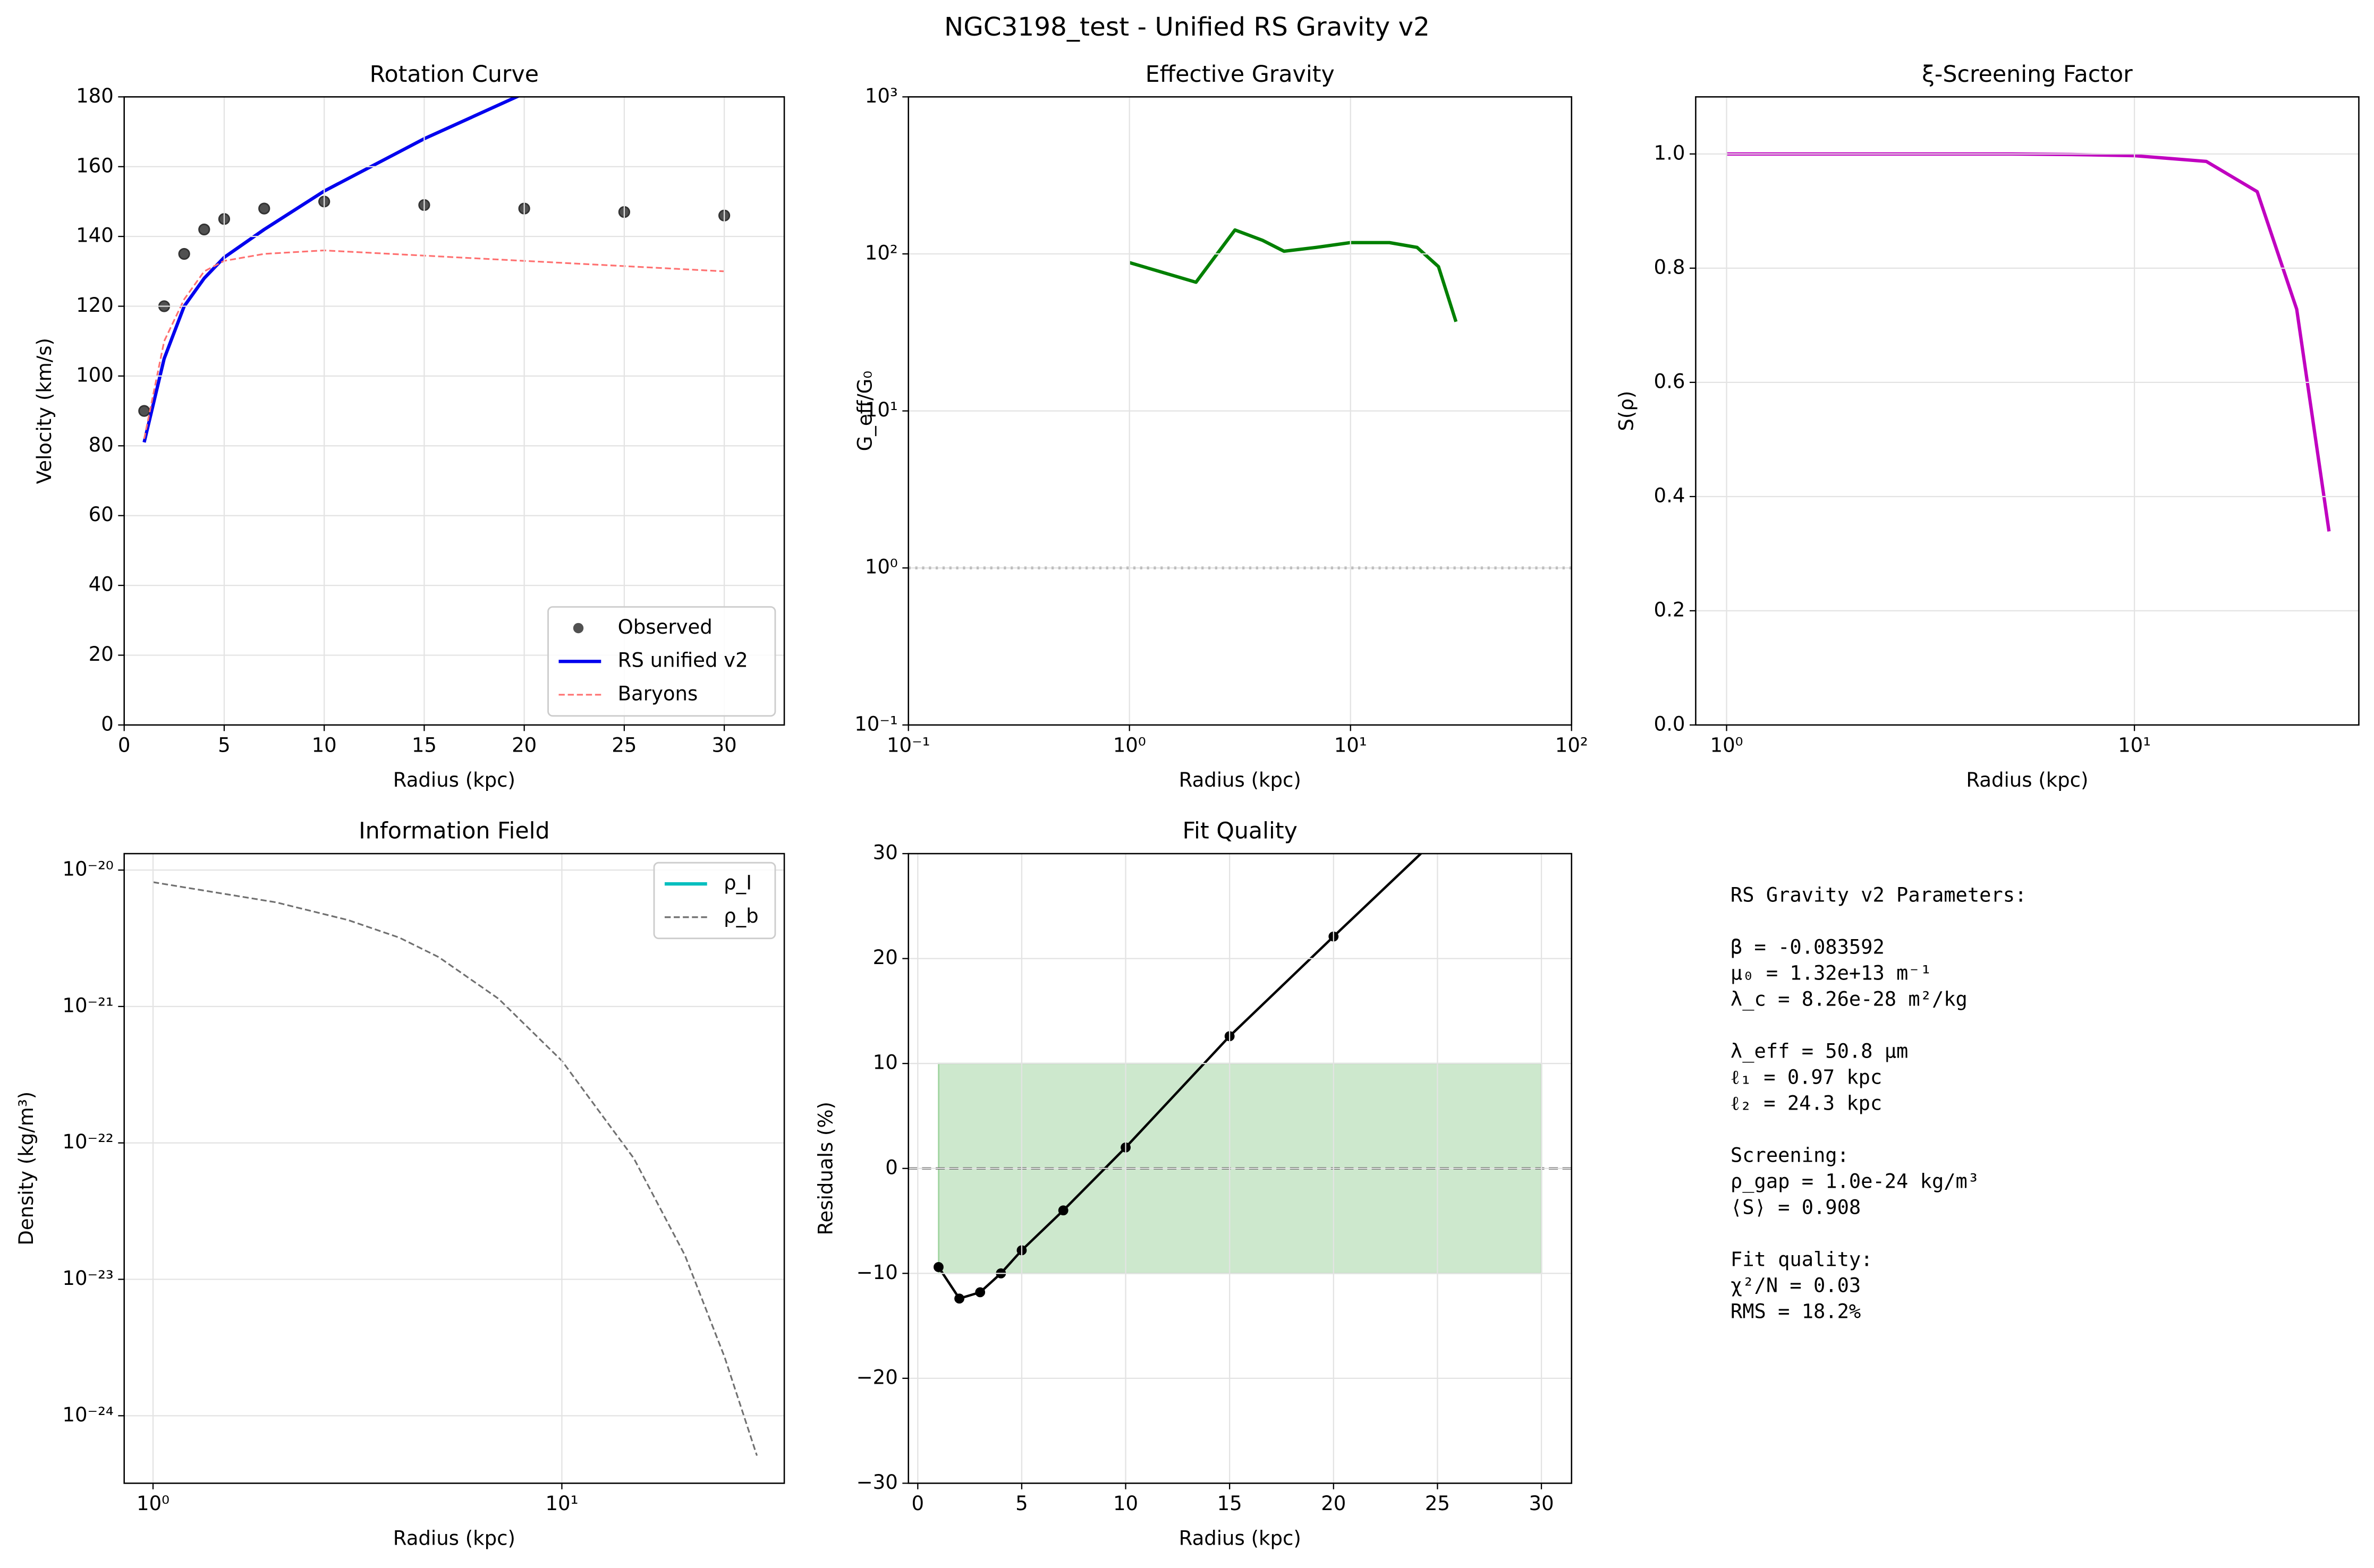  Describe the element at coordinates (1819, 1051) in the screenshot. I see `parameter-line: λ_eff = 50.8 μm` at that location.